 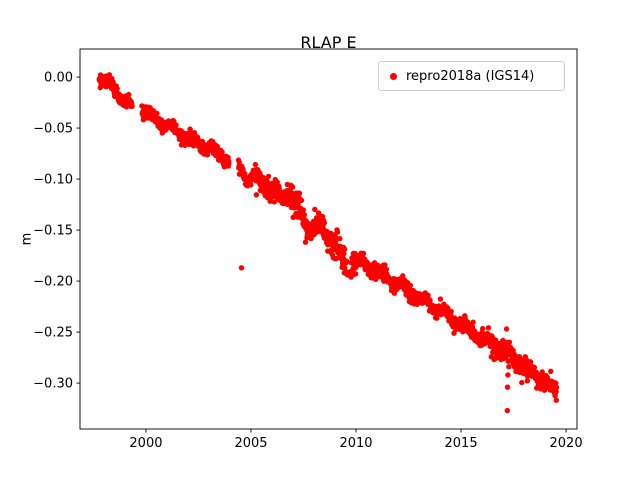 What do you see at coordinates (250, 443) in the screenshot?
I see `x-tick-label: 2005` at bounding box center [250, 443].